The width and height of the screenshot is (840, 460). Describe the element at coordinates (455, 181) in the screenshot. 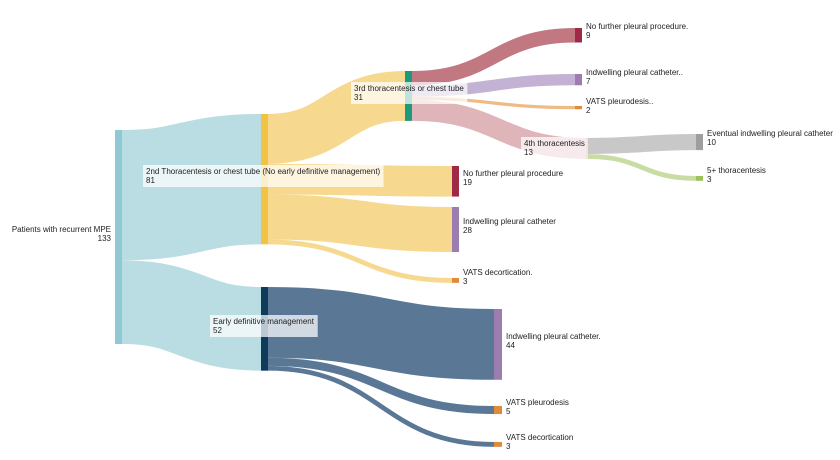

I see `node-nf19` at that location.